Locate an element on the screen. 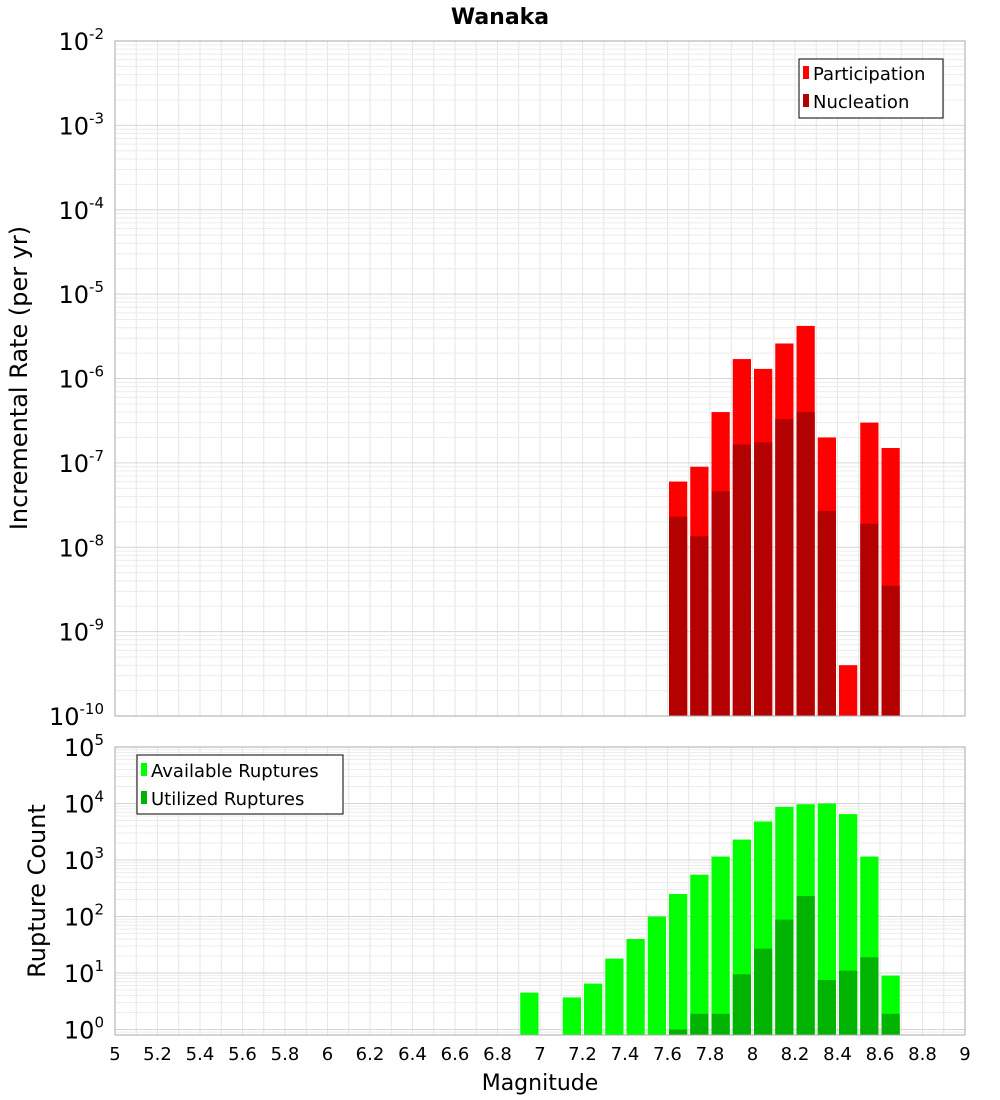 This screenshot has width=1000, height=1100. x-tick-label: 5 is located at coordinates (114, 1054).